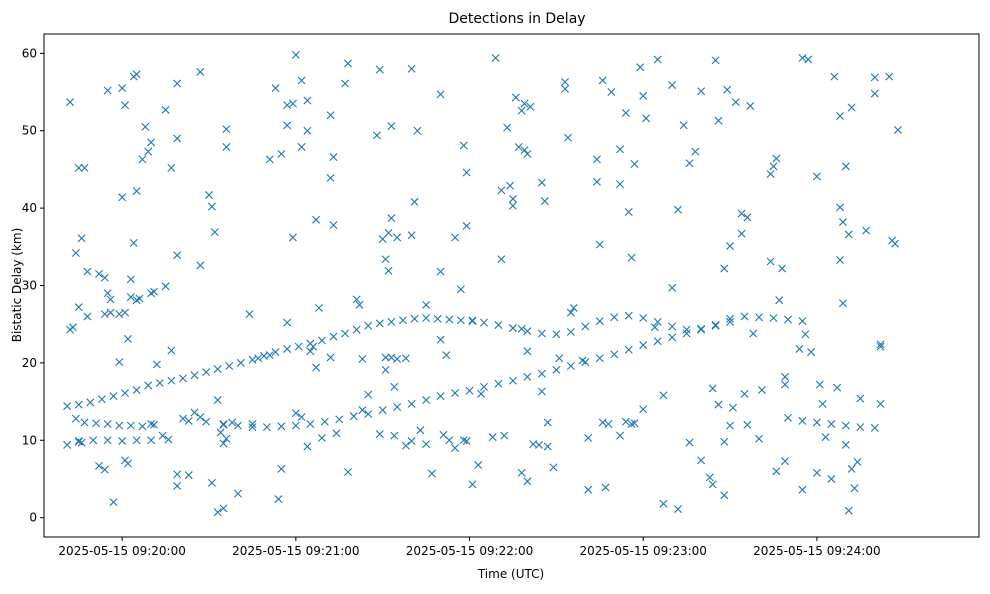 This screenshot has width=990, height=594. Describe the element at coordinates (29, 53) in the screenshot. I see `y-tick-label: 60` at that location.